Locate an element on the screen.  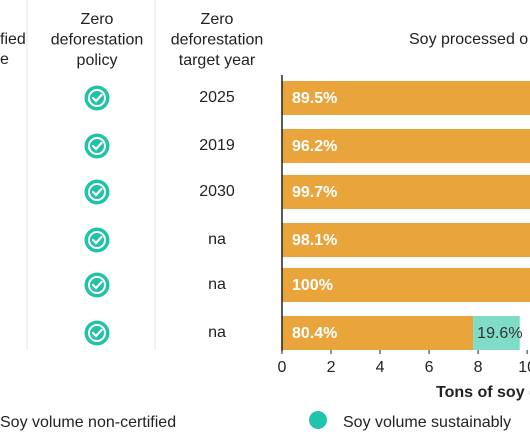
x-axis-title: Tons of soy ( is located at coordinates (483, 392).